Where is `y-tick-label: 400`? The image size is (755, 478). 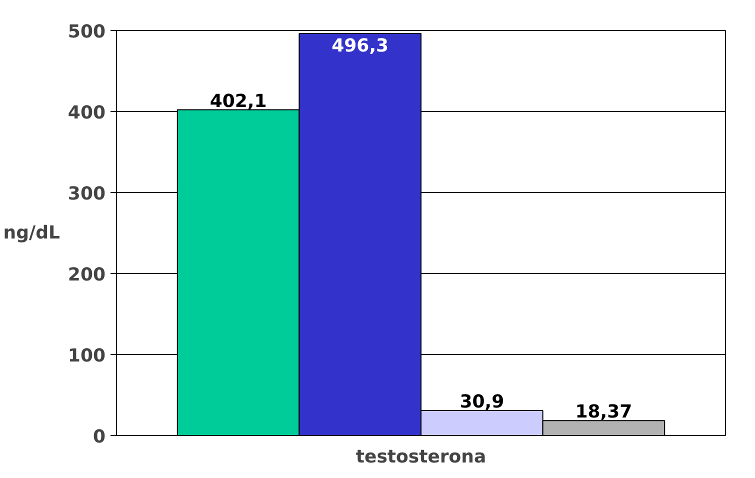 y-tick-label: 400 is located at coordinates (87, 113).